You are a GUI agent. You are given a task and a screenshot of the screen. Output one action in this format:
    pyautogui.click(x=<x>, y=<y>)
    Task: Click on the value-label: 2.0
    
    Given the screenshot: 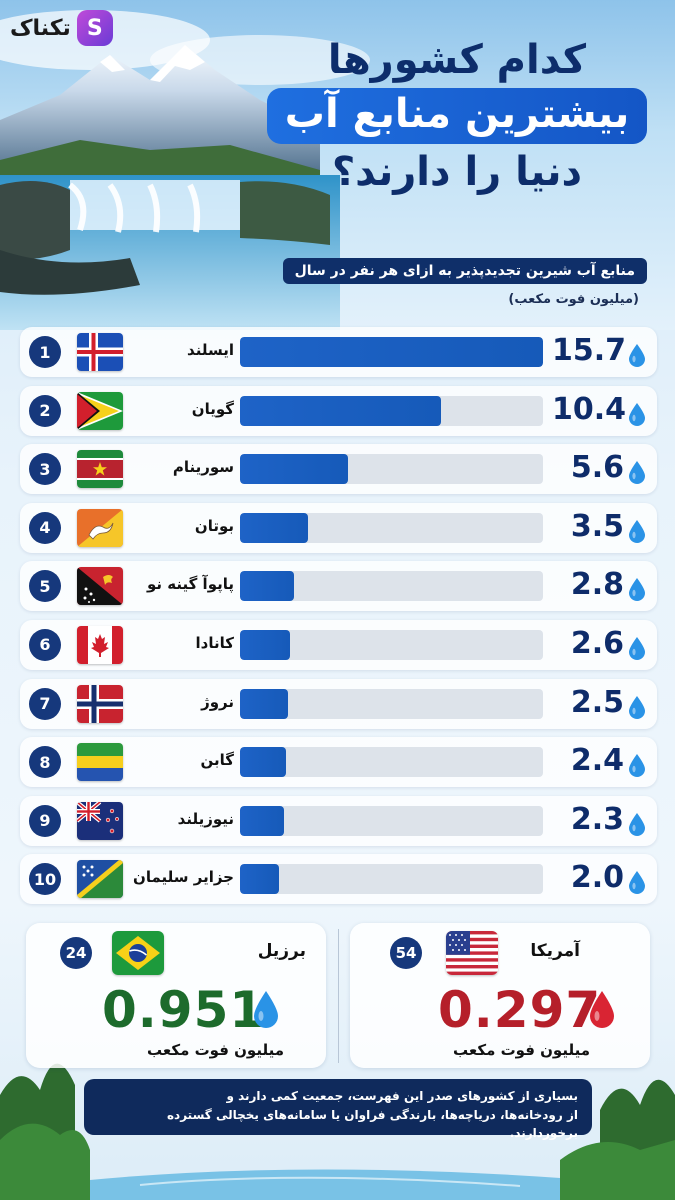 What is the action you would take?
    pyautogui.click(x=597, y=878)
    